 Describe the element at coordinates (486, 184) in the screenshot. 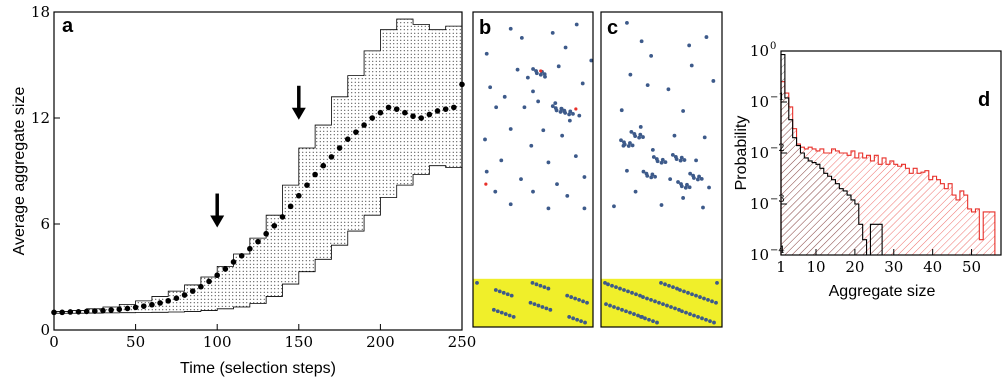

I see `highlight-particle` at that location.